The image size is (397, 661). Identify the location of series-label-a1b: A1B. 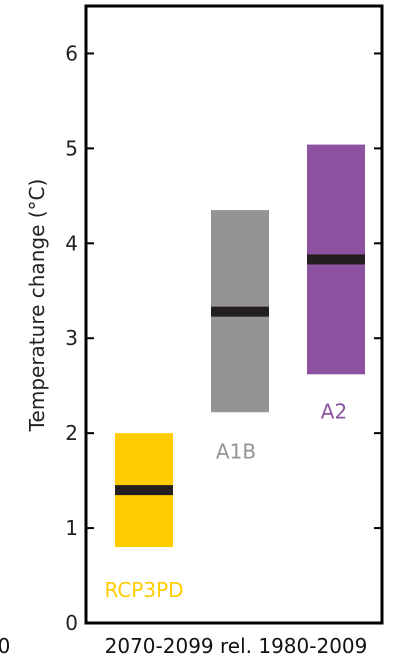
(236, 451).